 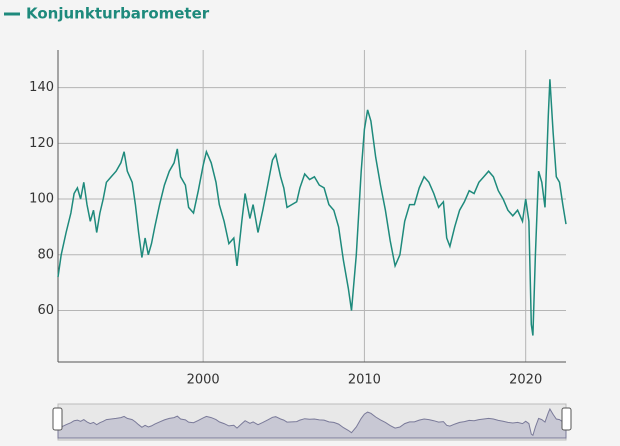 What do you see at coordinates (525, 380) in the screenshot?
I see `x-tick-label: 2020` at bounding box center [525, 380].